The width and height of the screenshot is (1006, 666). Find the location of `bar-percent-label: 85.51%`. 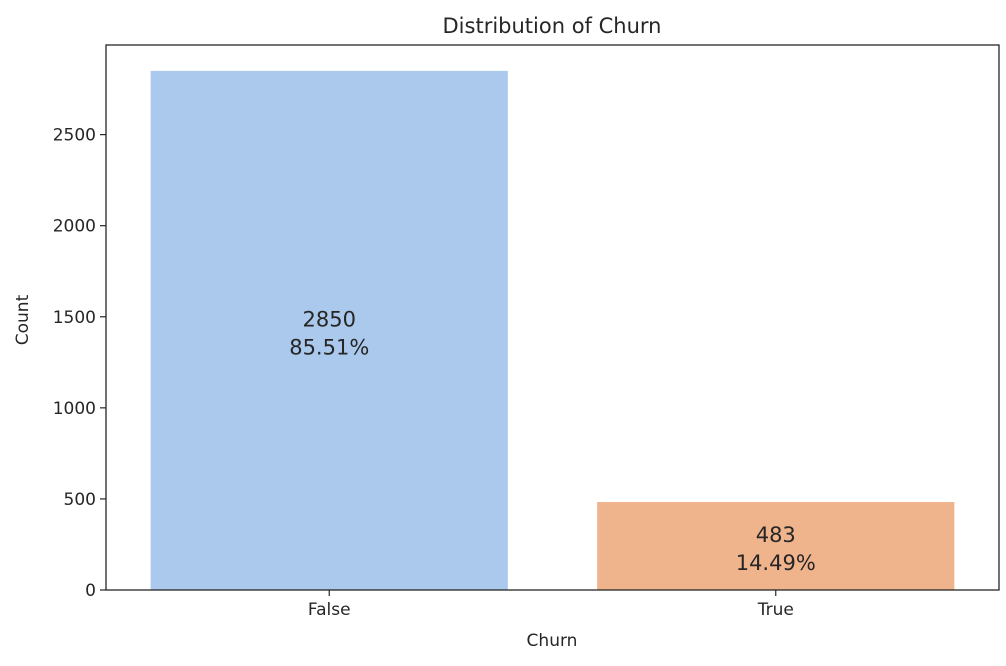

bar-percent-label: 85.51% is located at coordinates (329, 347).